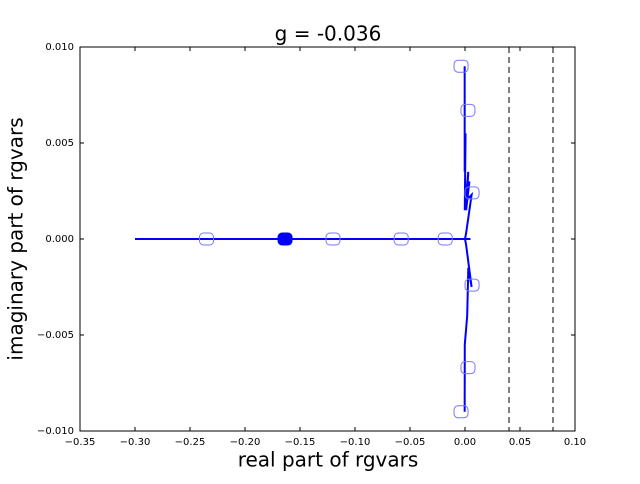 The image size is (640, 484). What do you see at coordinates (59, 143) in the screenshot?
I see `y-tick-label: 0.005` at bounding box center [59, 143].